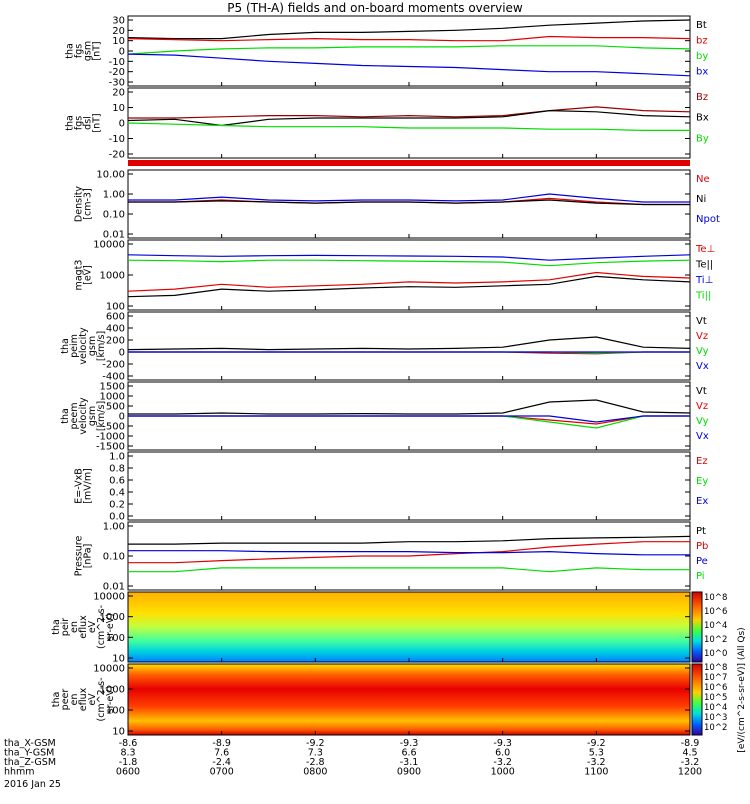  I want to click on y-tick-label: -400, so click(113, 377).